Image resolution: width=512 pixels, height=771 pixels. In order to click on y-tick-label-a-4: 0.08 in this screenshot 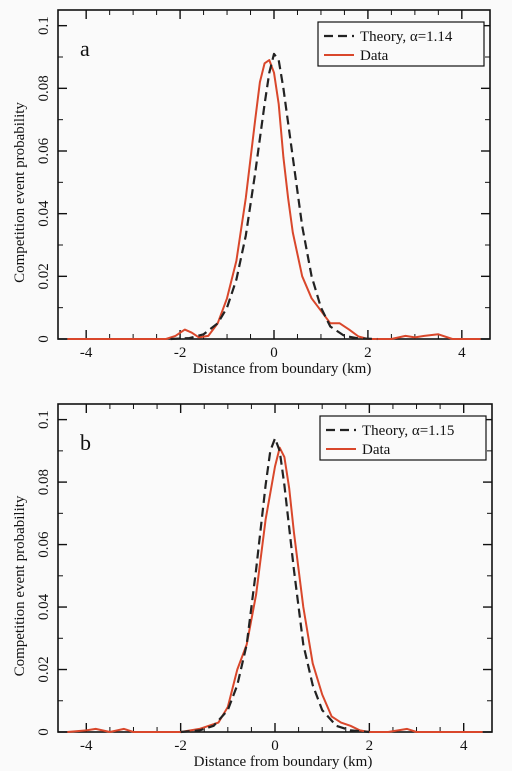, I will do `click(44, 88)`.